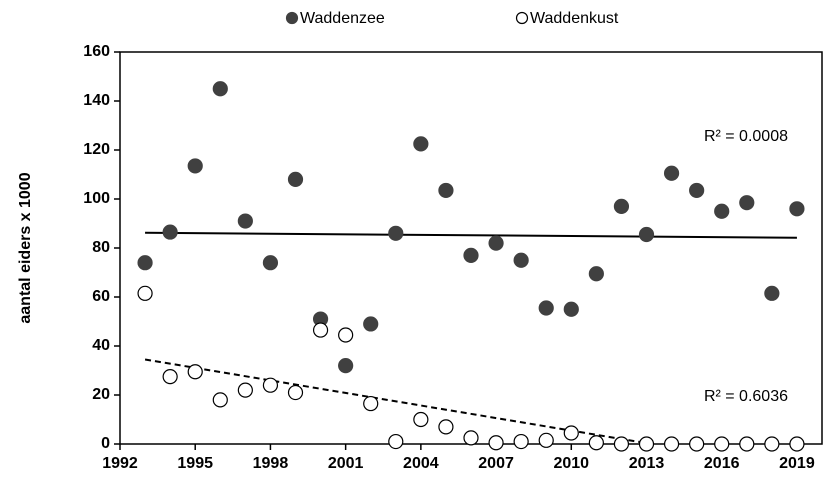  Describe the element at coordinates (101, 345) in the screenshot. I see `y-tick-label: 40` at that location.